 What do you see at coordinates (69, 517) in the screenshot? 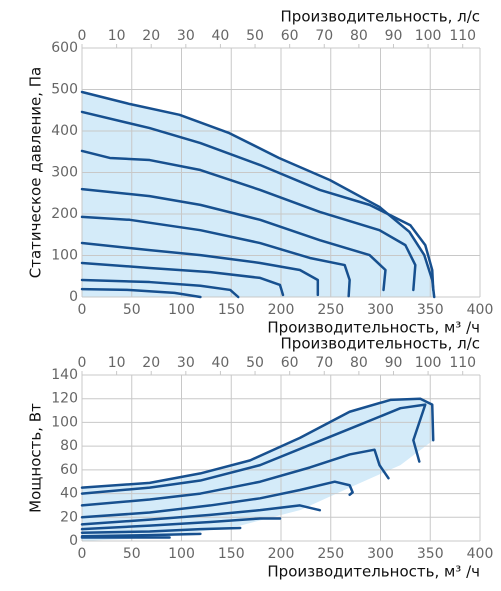
I see `y-tick-label: 20` at bounding box center [69, 517].